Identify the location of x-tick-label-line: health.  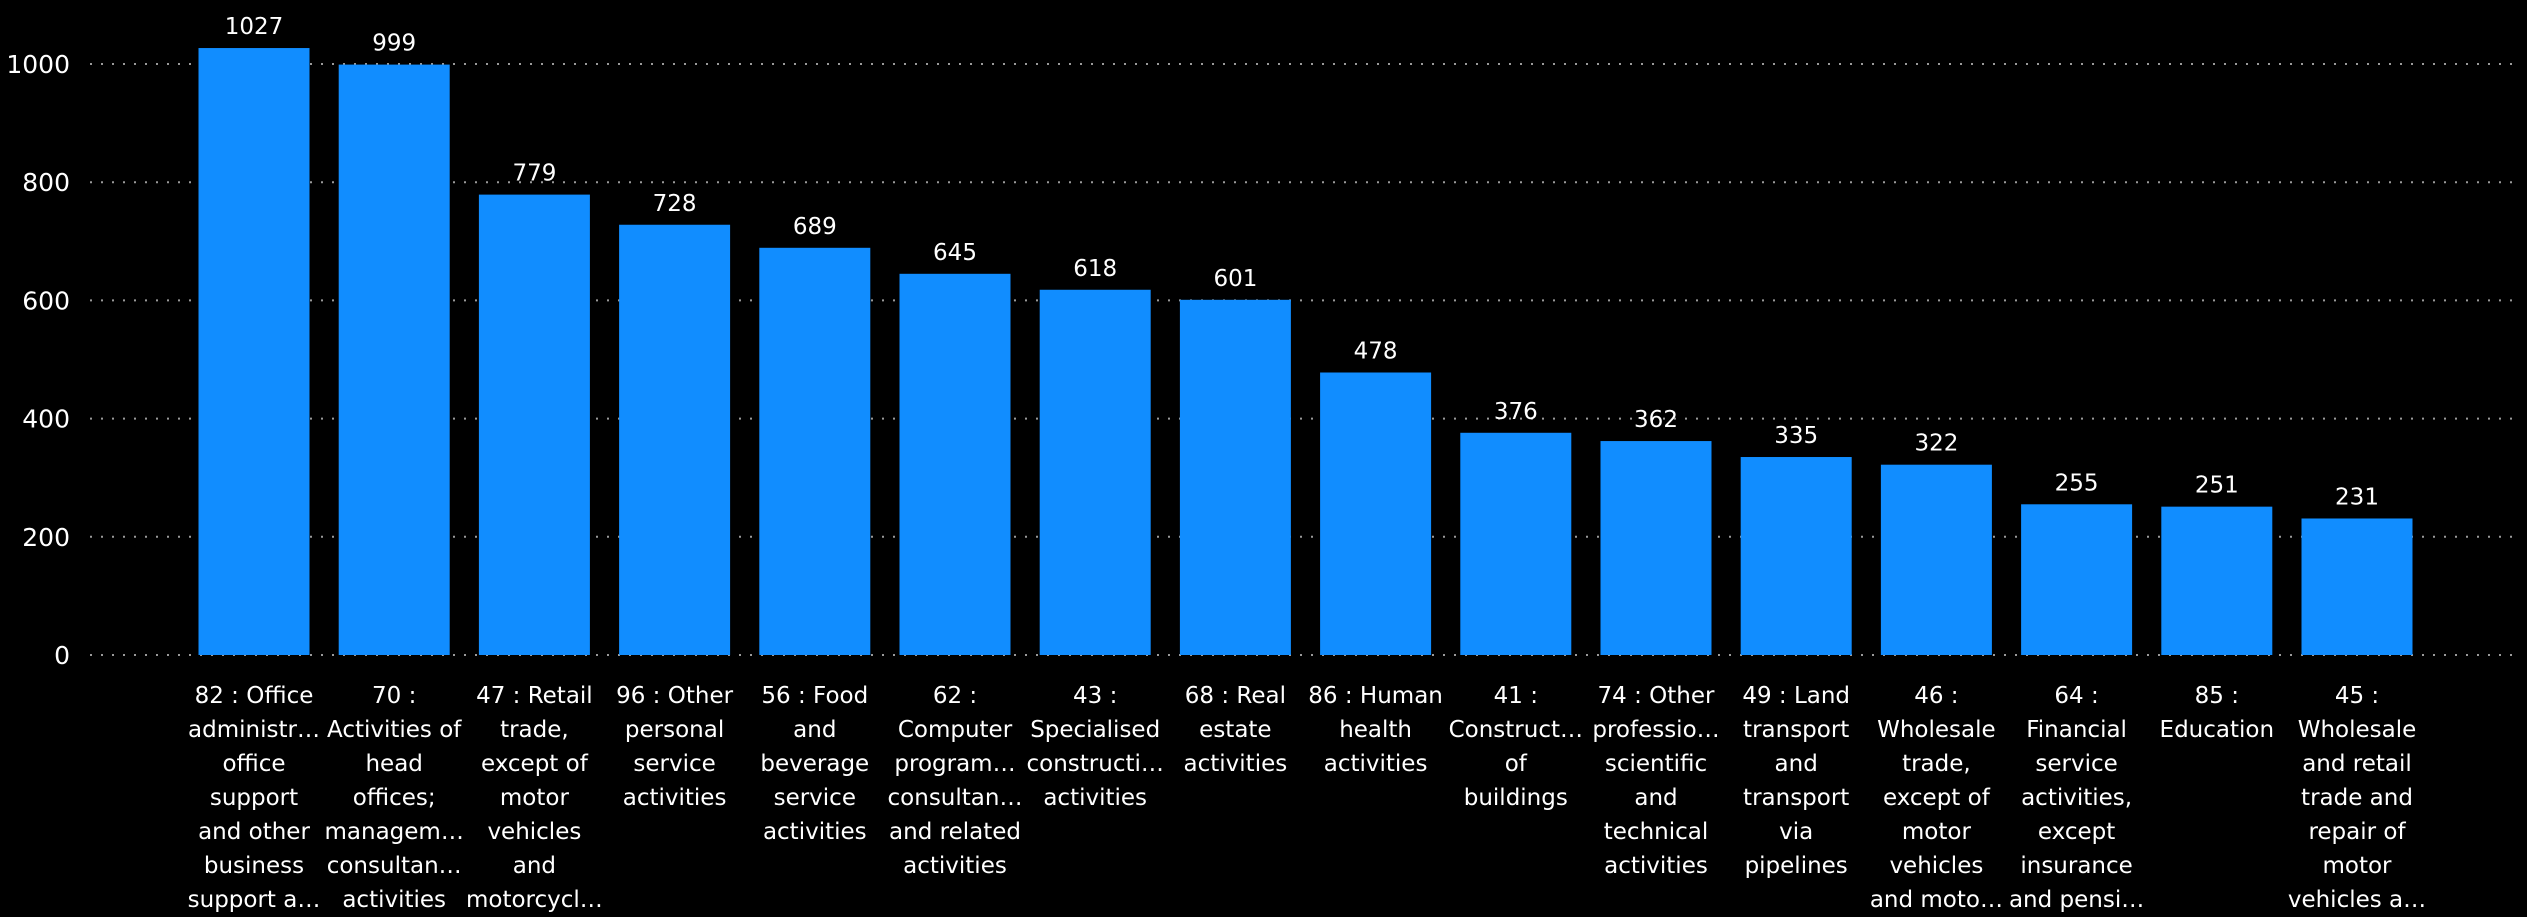
(1375, 730).